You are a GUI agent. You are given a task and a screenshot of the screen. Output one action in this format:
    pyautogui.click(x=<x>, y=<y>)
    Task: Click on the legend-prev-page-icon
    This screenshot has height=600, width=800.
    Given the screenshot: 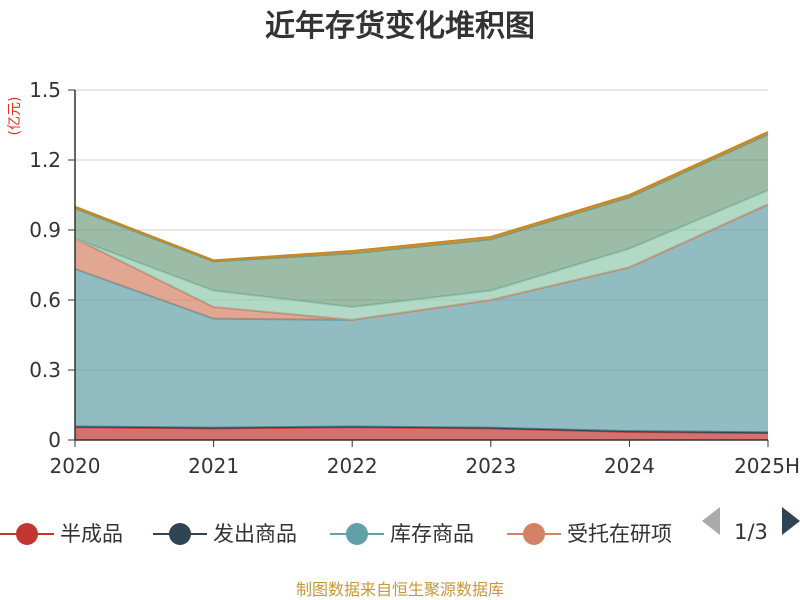 What is the action you would take?
    pyautogui.click(x=711, y=521)
    